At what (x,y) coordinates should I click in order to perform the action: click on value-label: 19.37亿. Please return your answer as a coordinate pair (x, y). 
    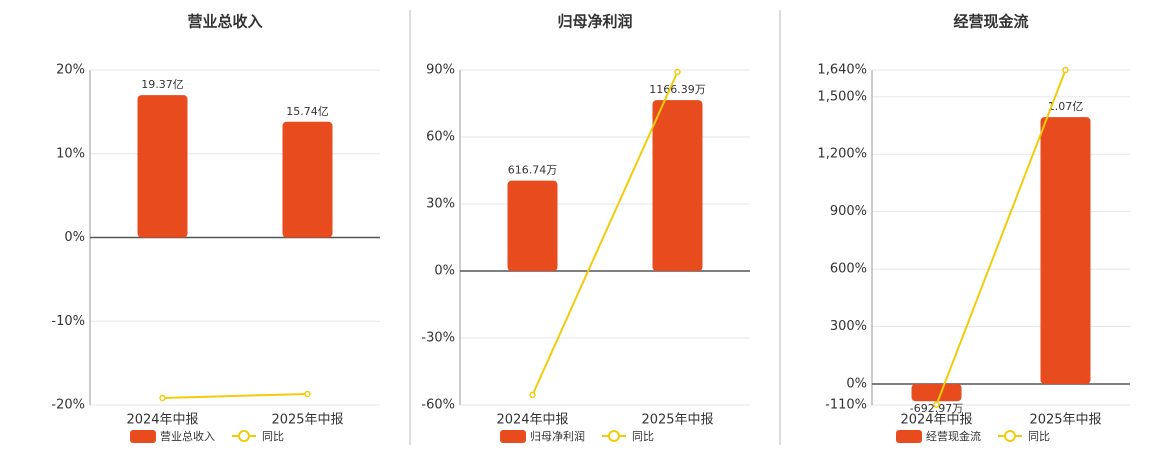
    Looking at the image, I should click on (162, 84).